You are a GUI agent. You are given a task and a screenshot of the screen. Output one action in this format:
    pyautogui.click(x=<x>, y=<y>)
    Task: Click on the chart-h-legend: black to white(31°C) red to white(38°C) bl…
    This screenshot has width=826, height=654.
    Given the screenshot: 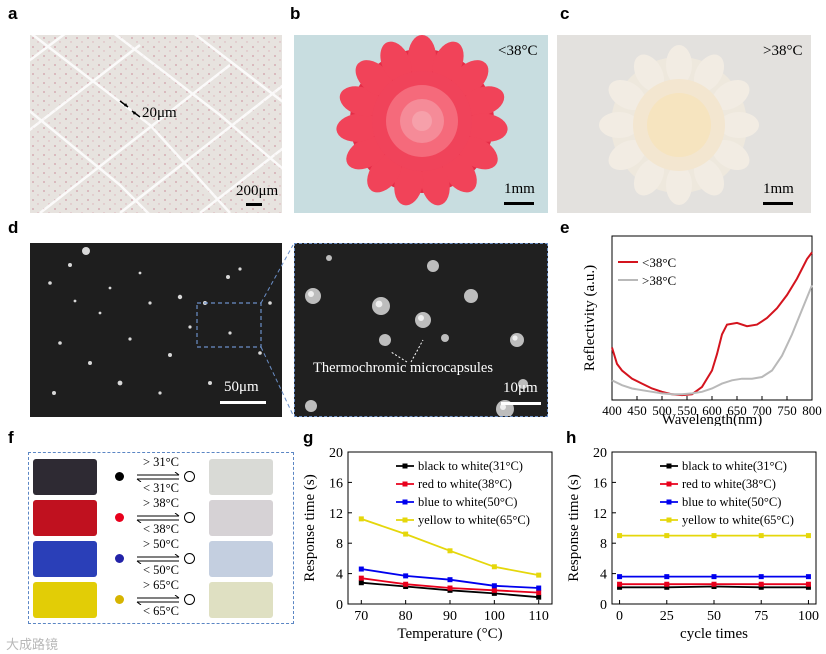 What is the action you would take?
    pyautogui.click(x=727, y=493)
    